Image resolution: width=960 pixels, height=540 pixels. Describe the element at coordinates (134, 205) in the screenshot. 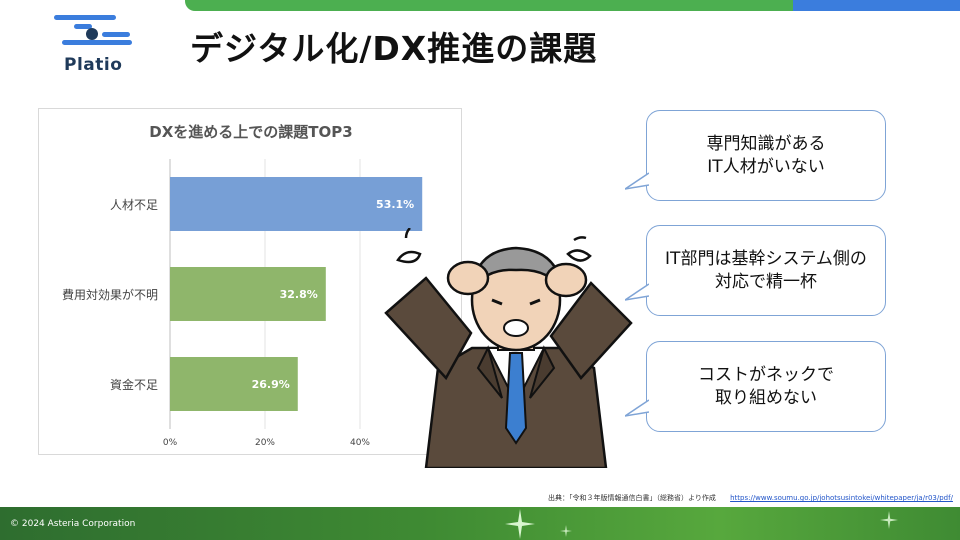

I see `category-label: 人材不足` at that location.